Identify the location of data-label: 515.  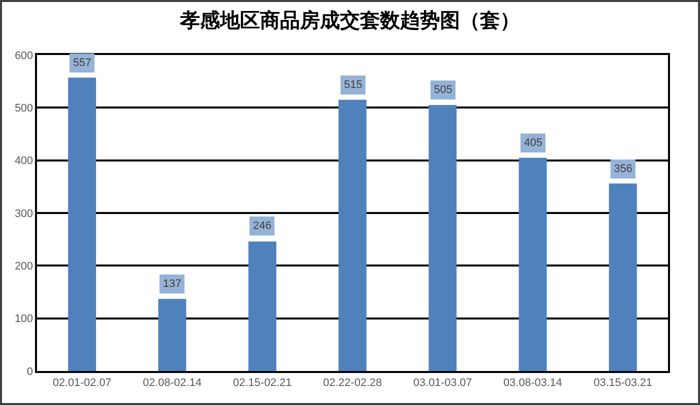
(353, 85).